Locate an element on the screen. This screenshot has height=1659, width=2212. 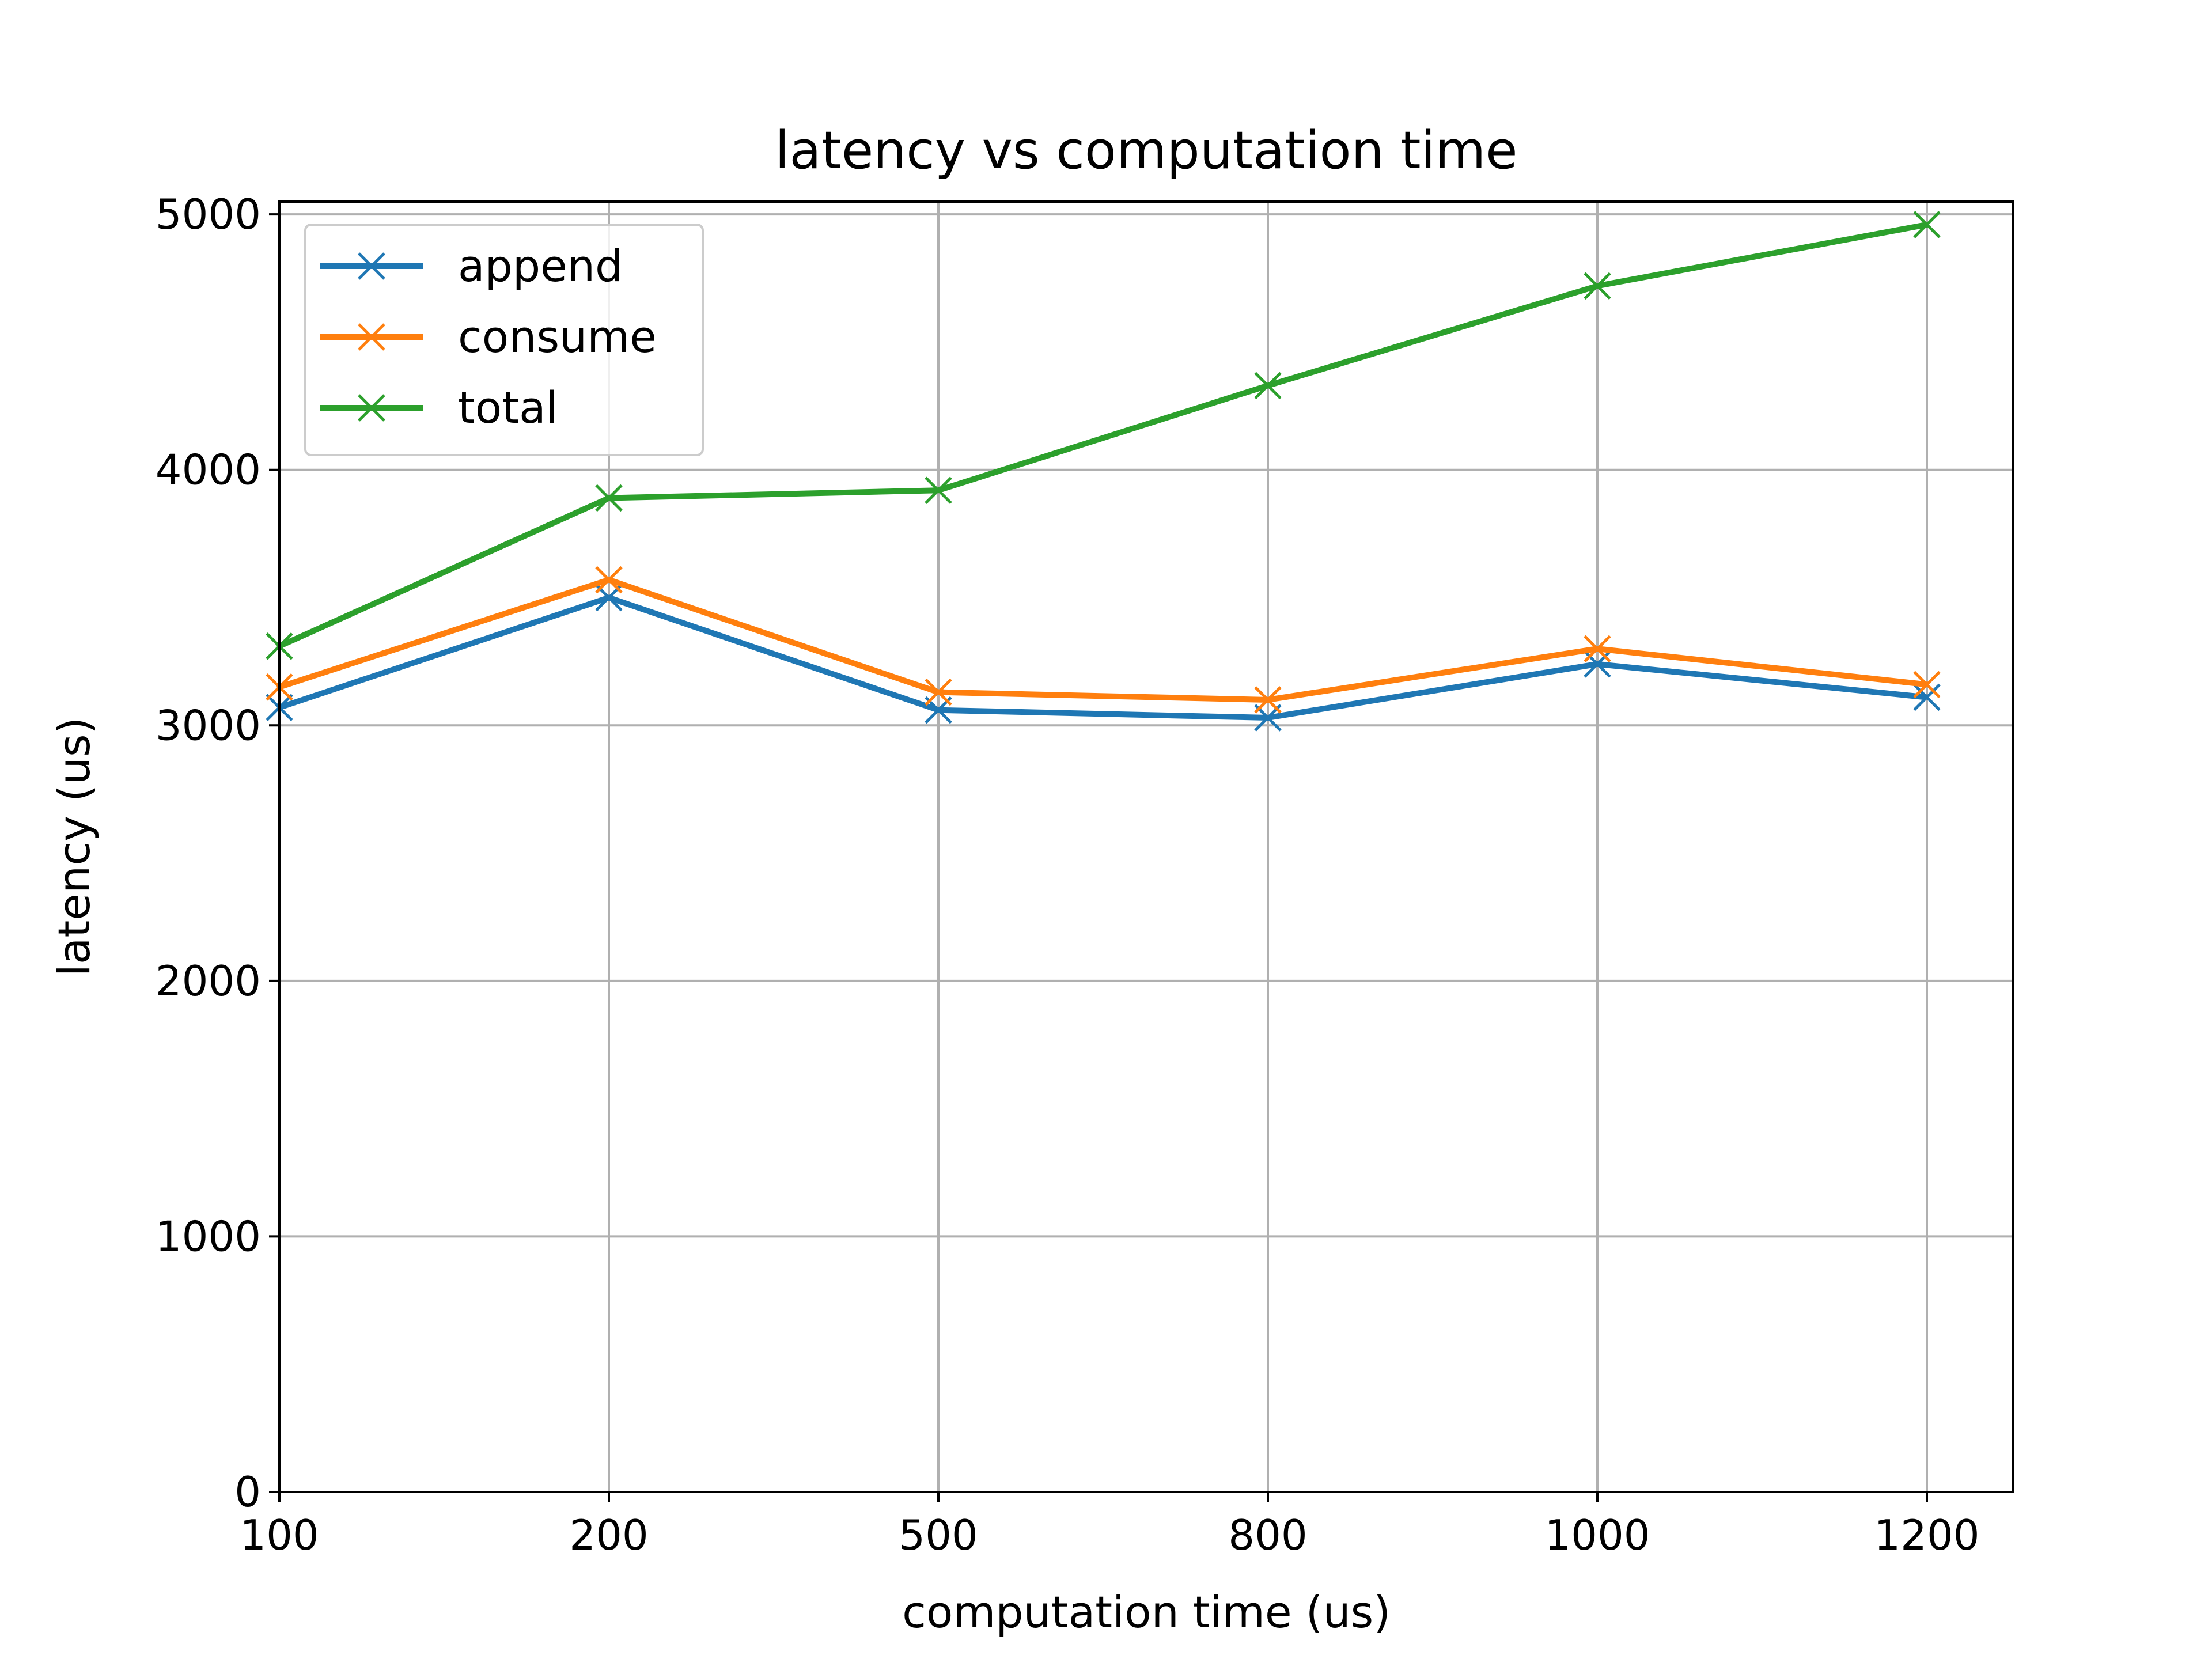
y-axis-title: latency (us) is located at coordinates (74, 846).